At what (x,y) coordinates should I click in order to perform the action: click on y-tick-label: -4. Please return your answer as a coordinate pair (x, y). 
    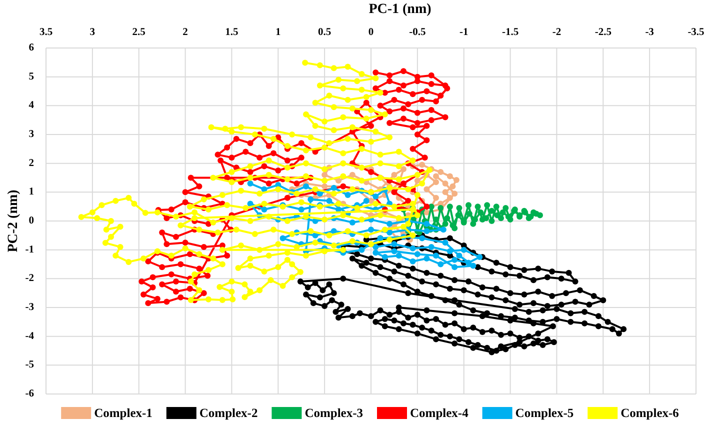
    Looking at the image, I should click on (30, 336).